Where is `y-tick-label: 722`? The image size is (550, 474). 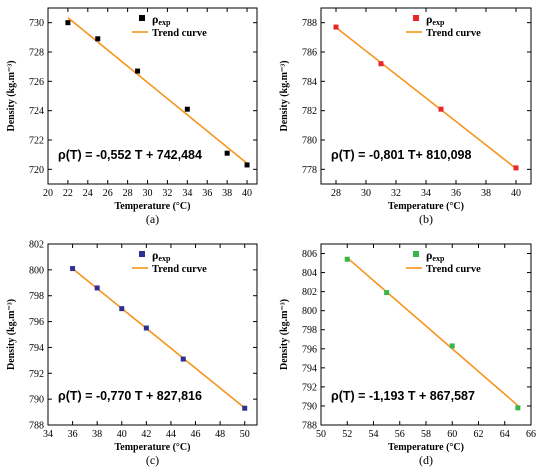 y-tick-label: 722 is located at coordinates (36, 141).